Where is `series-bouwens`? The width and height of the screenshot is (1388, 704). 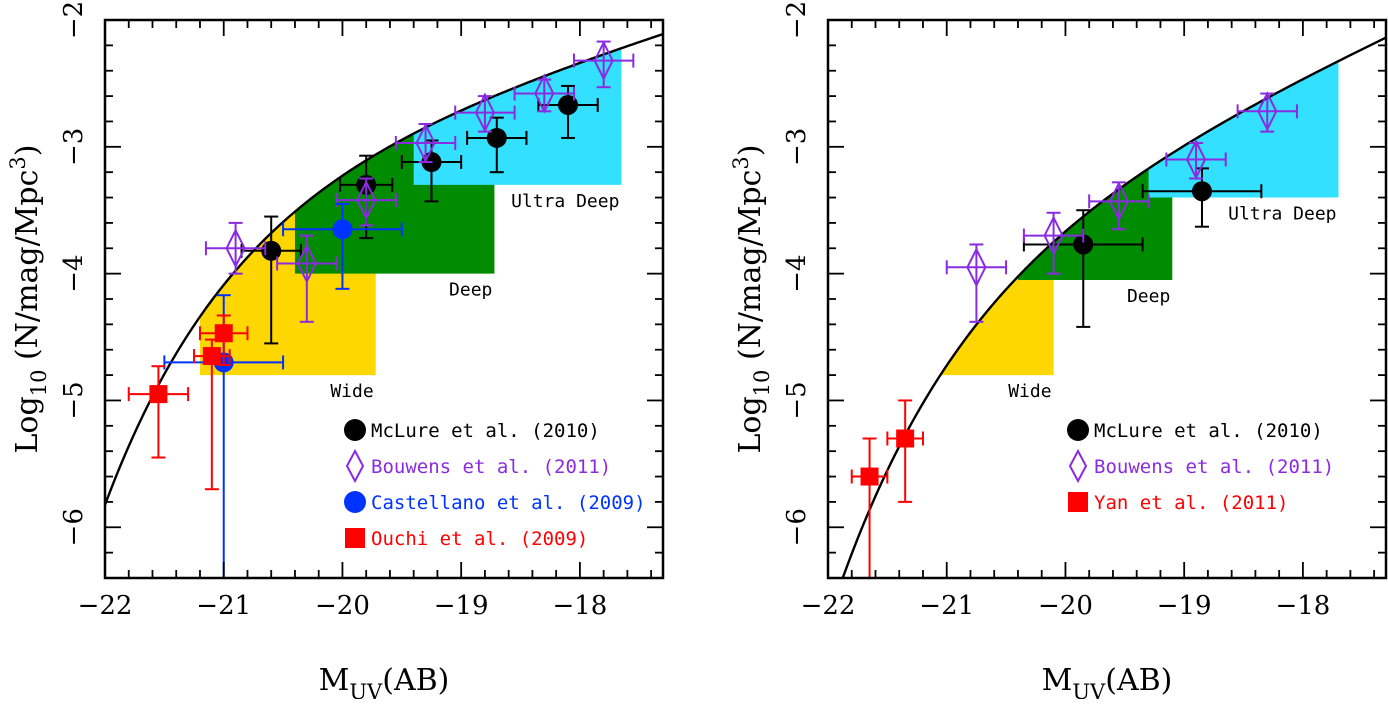 series-bouwens is located at coordinates (1121, 207).